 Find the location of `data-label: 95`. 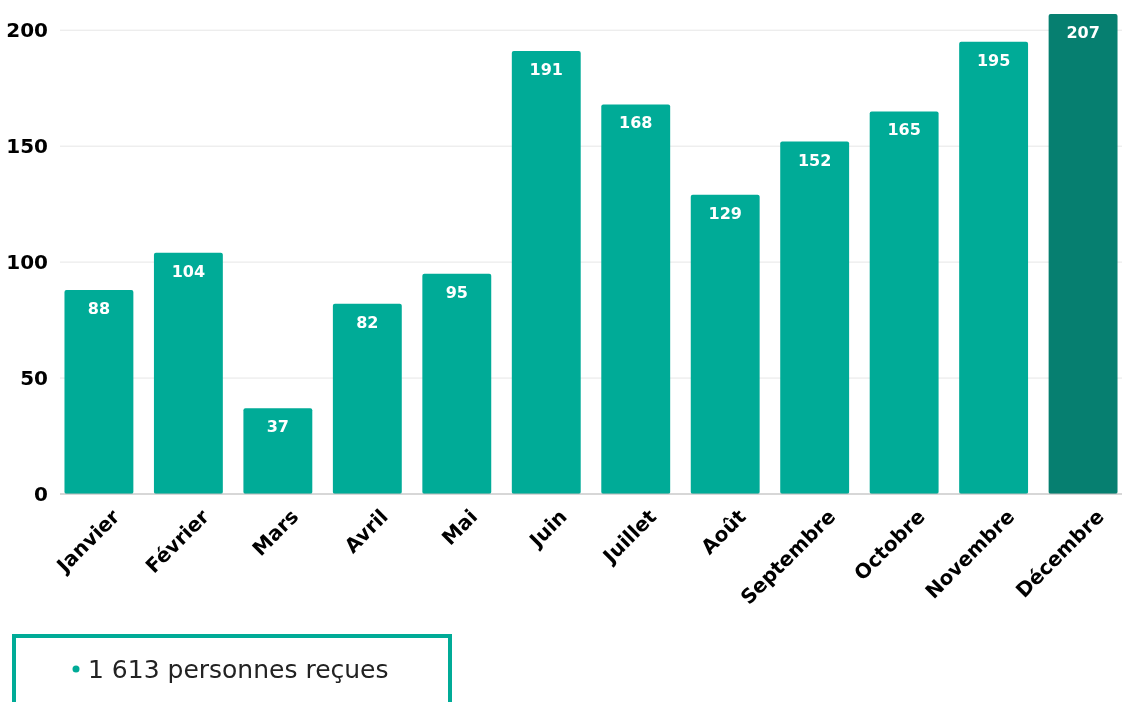

data-label: 95 is located at coordinates (456, 292).